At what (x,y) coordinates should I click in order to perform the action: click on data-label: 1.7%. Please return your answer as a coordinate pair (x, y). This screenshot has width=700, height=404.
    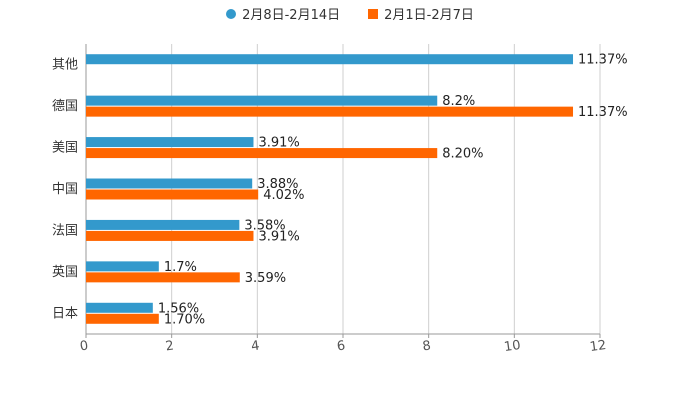
    Looking at the image, I should click on (180, 267).